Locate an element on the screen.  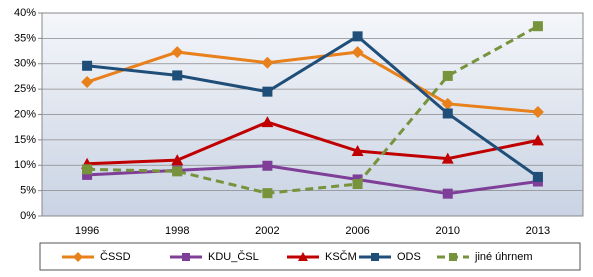
y-tick-label: 40% is located at coordinates (25, 13).